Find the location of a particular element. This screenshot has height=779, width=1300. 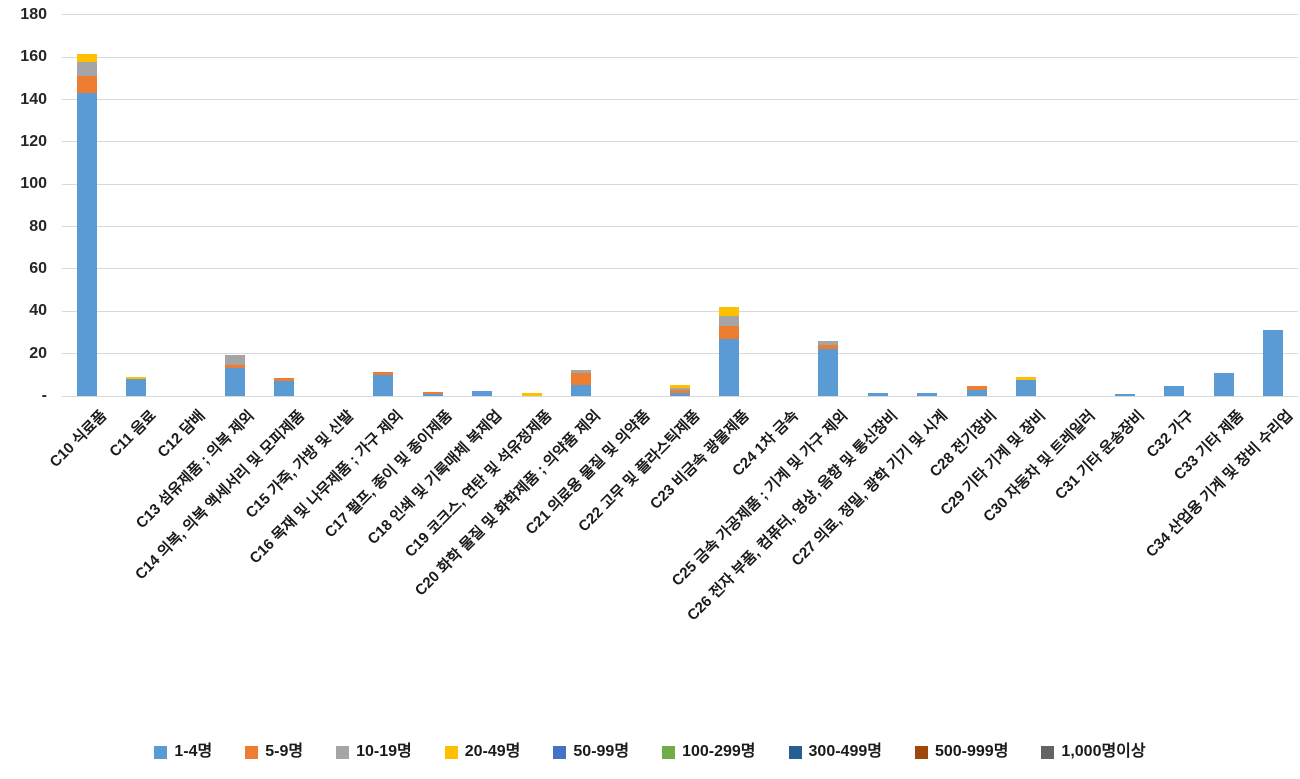

legend-item-500-999명: 500-999명 is located at coordinates (961, 752).